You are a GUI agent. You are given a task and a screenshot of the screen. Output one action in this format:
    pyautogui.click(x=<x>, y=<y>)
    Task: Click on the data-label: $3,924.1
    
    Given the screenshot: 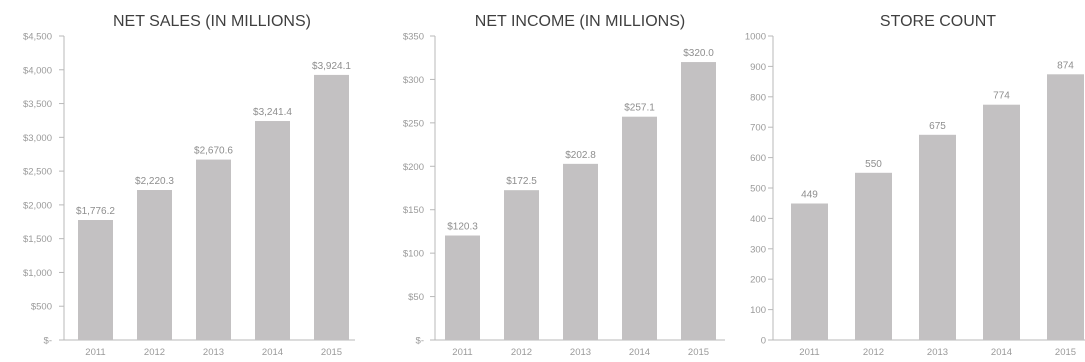 What is the action you would take?
    pyautogui.click(x=331, y=66)
    